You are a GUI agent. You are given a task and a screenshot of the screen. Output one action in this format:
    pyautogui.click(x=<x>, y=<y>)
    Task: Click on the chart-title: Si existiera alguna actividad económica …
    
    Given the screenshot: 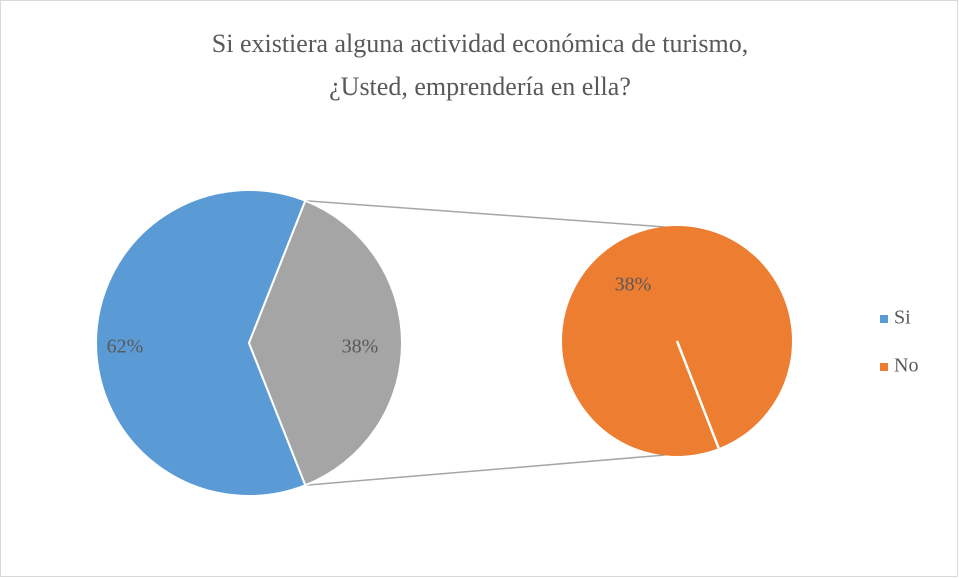 What is the action you would take?
    pyautogui.click(x=480, y=43)
    